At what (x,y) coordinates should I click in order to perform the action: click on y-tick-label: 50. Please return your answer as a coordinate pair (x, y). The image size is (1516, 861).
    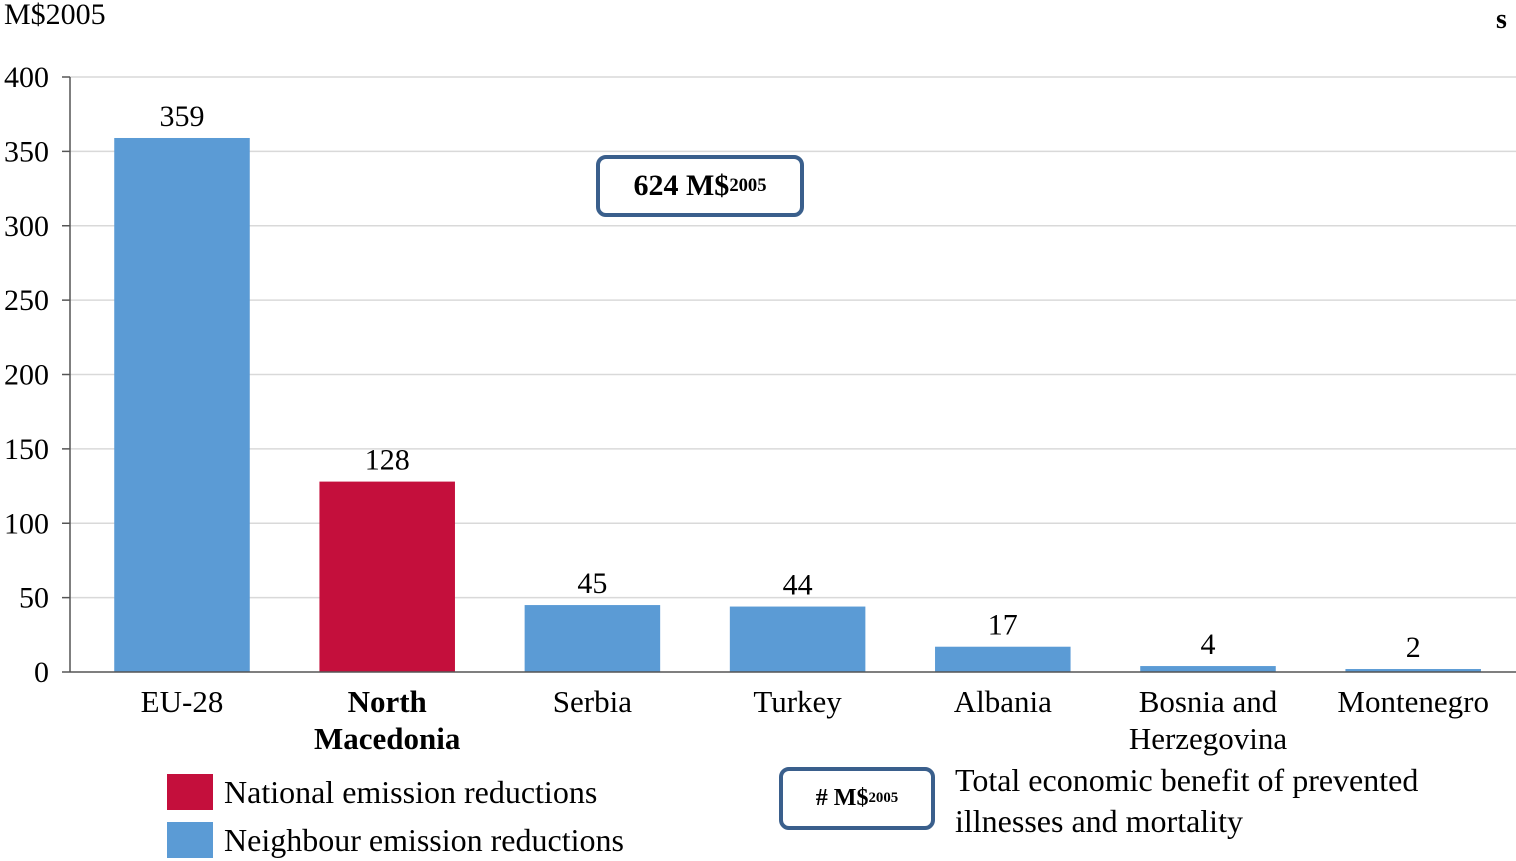
    Looking at the image, I should click on (34, 598).